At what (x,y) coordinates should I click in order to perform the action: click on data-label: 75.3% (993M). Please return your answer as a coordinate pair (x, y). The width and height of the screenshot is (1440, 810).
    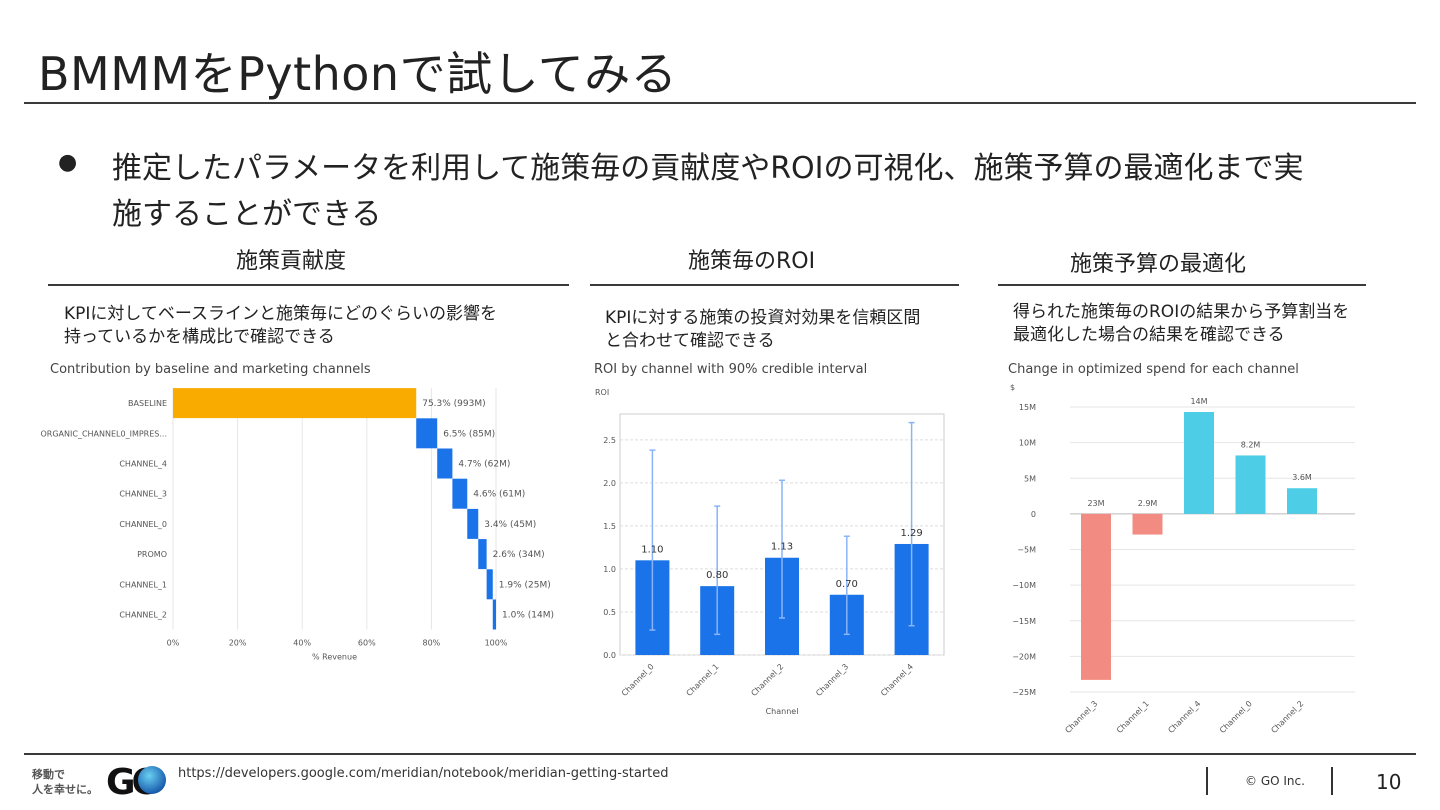
    Looking at the image, I should click on (453, 404).